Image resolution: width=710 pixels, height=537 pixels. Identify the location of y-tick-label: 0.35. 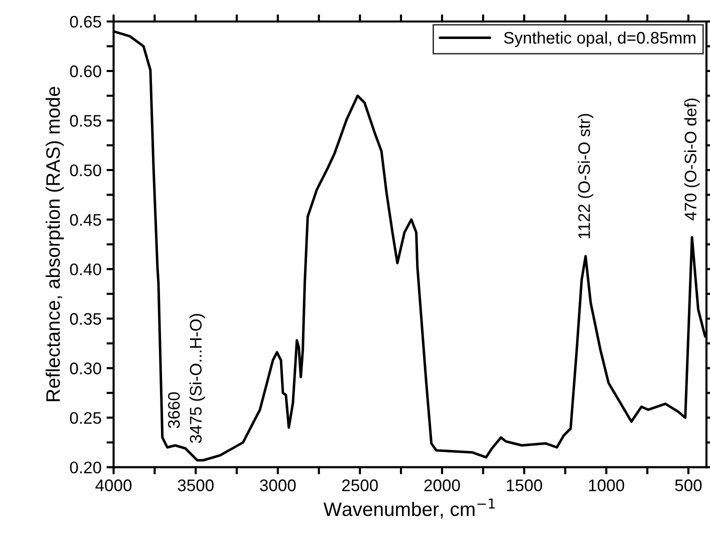
(86, 319).